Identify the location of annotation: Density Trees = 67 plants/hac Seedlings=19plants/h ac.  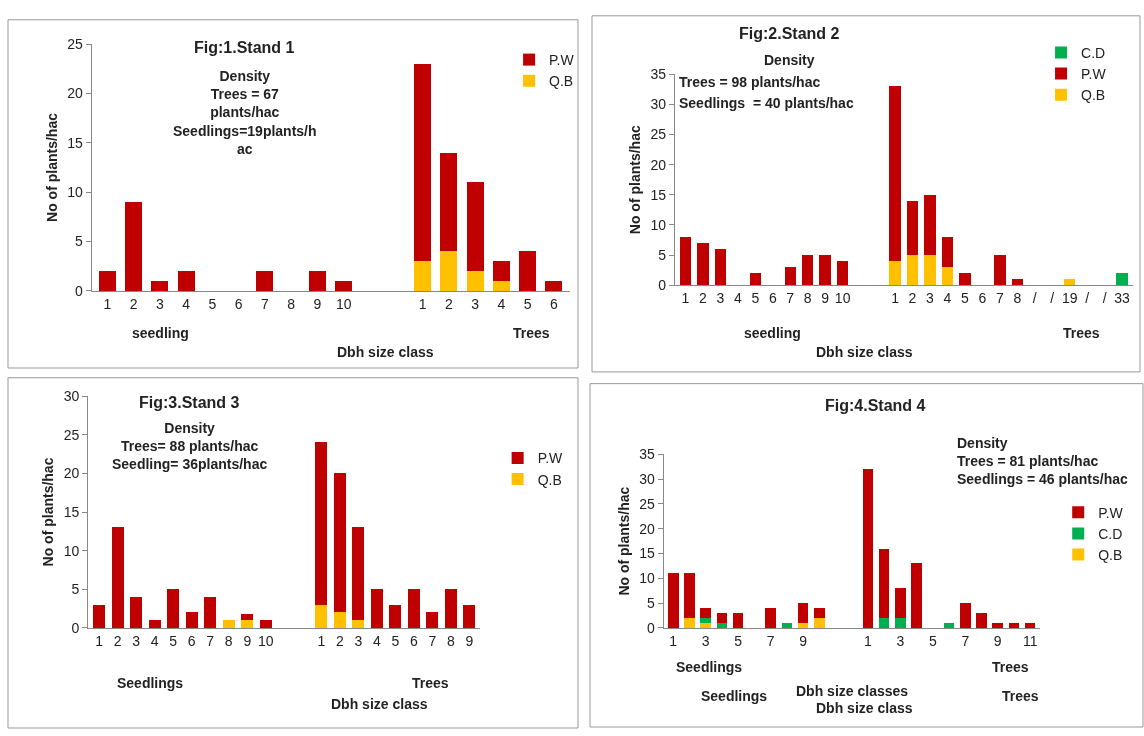
(245, 112).